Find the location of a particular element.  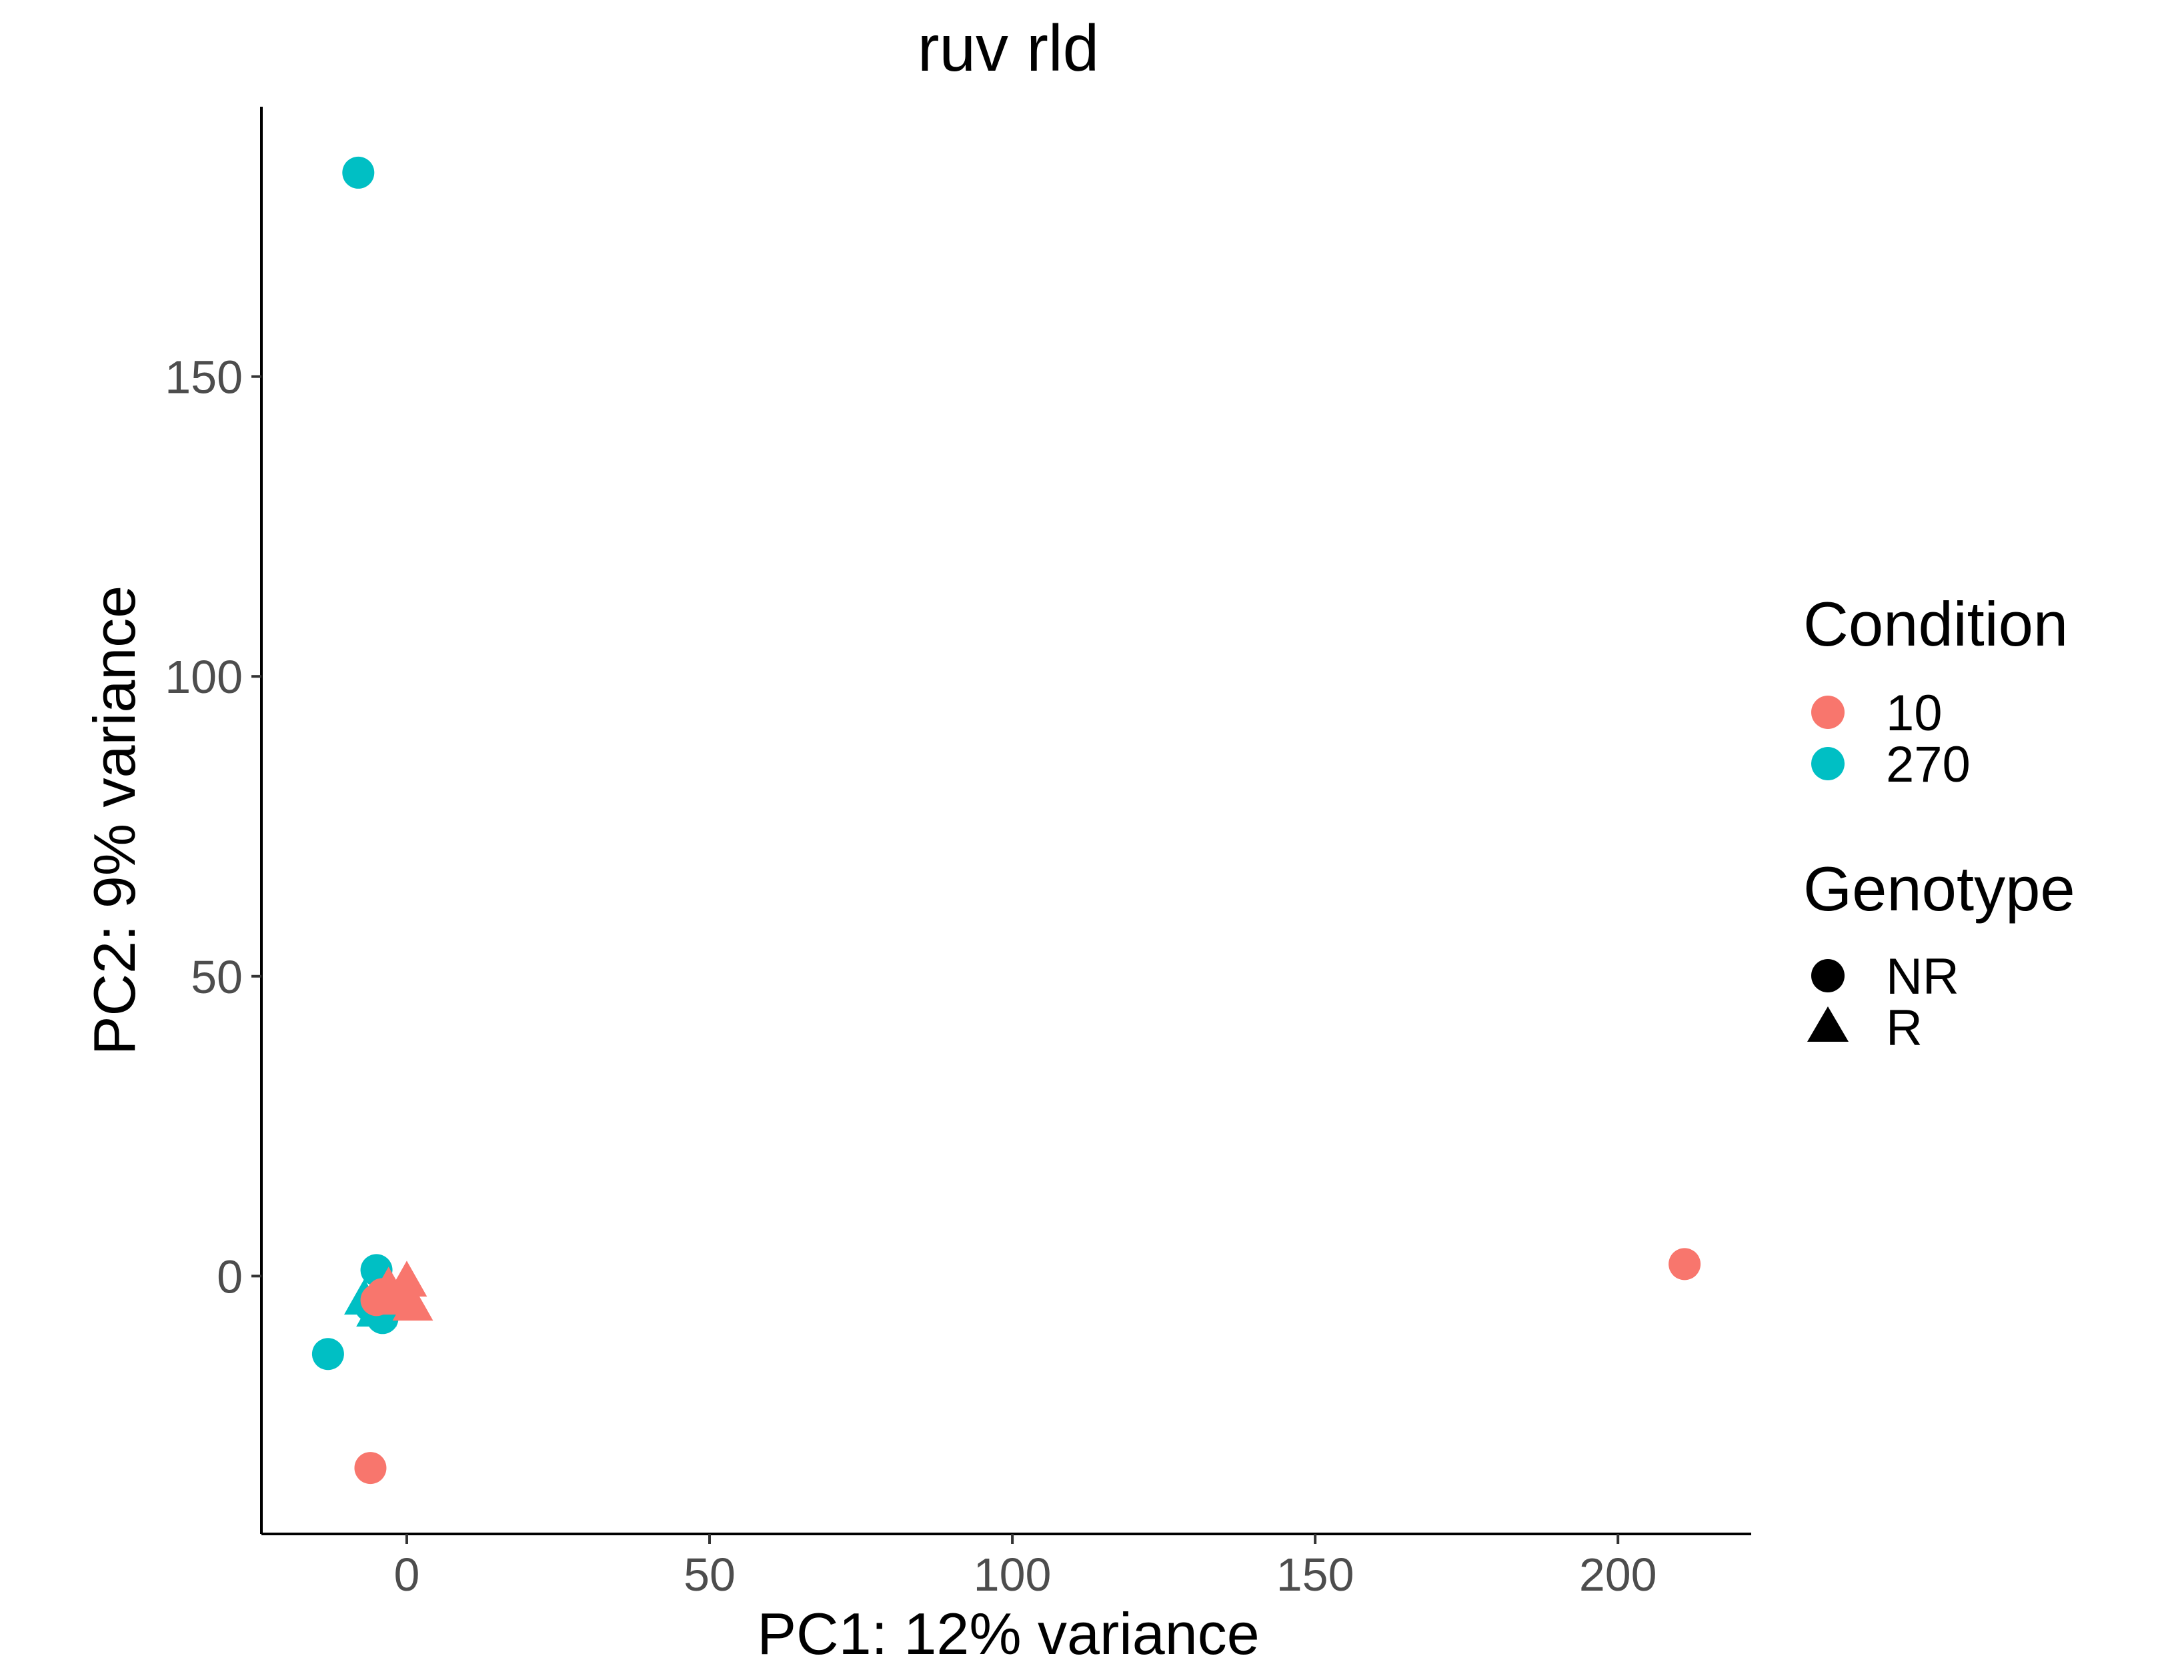

y-tick-label: 50 is located at coordinates (217, 977).